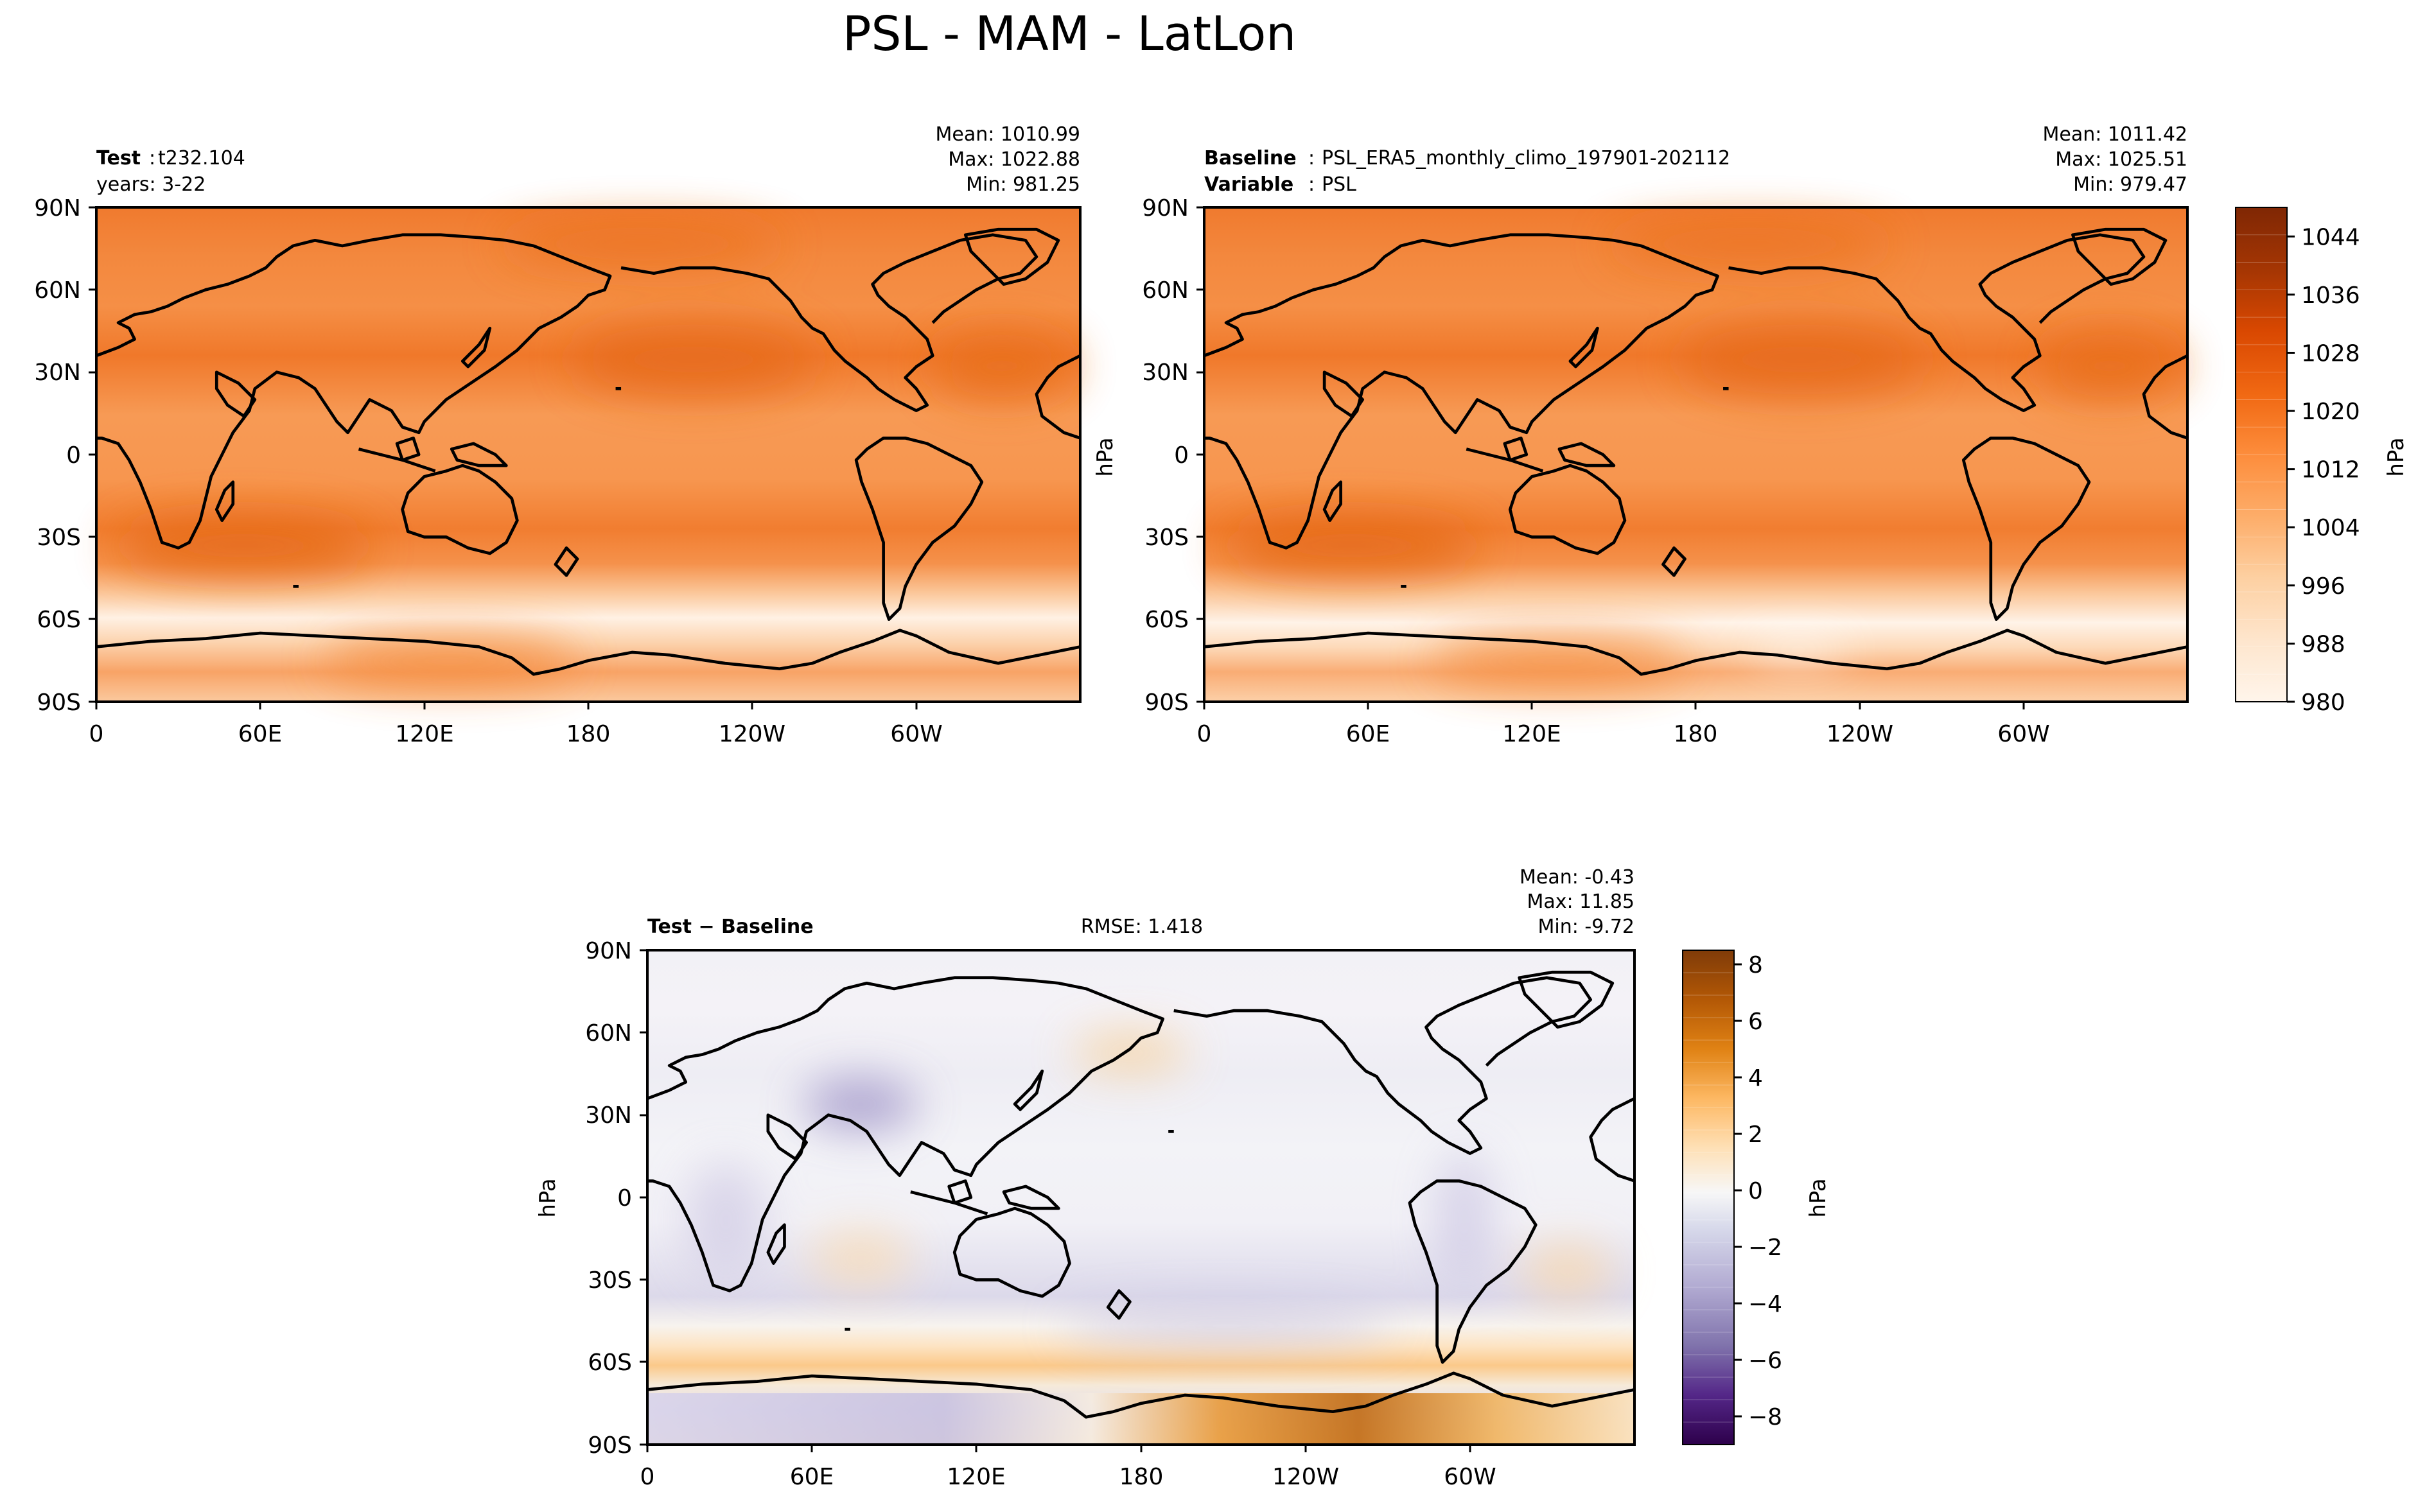 This screenshot has width=2427, height=1512. What do you see at coordinates (1577, 877) in the screenshot?
I see `diff-mean: Mean: -0.43` at bounding box center [1577, 877].